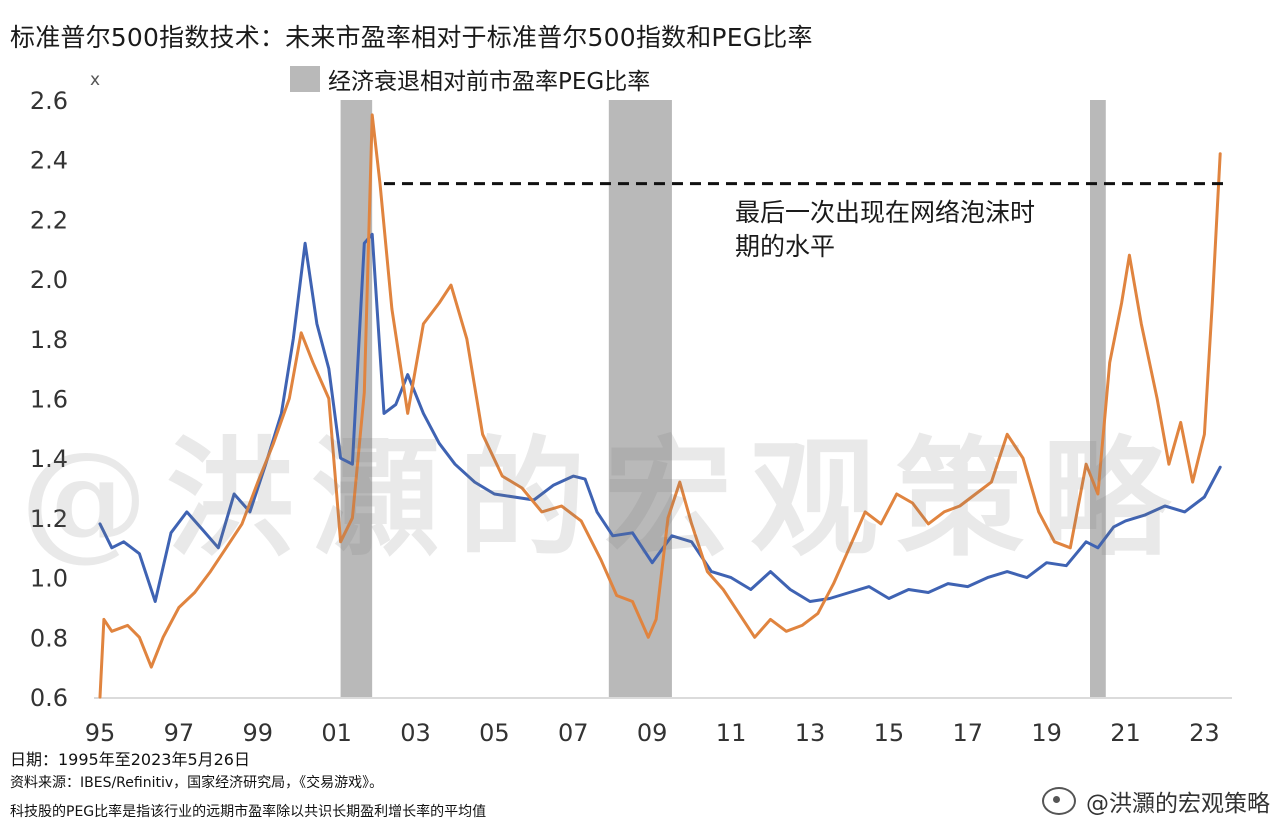 The height and width of the screenshot is (828, 1284). Describe the element at coordinates (197, 783) in the screenshot. I see `source-note: 资料来源：IBES/Refinitiv，国家经济研究局，《交易游戏》。` at that location.